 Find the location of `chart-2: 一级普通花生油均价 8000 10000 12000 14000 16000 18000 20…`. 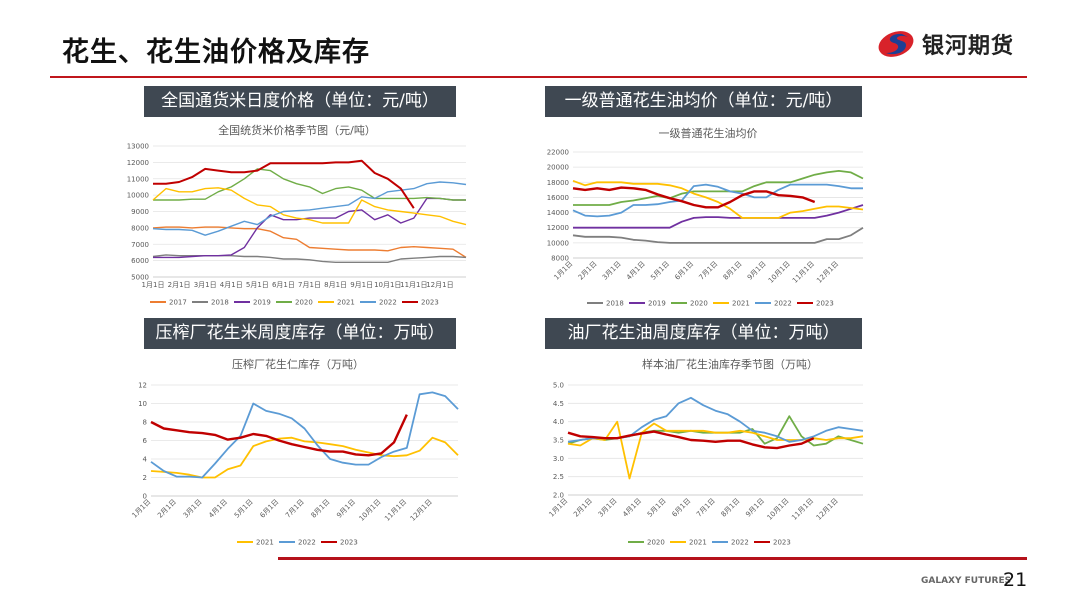

chart-2: 一级普通花生油均价 8000 10000 12000 14000 16000 18000 20… is located at coordinates (705, 217).